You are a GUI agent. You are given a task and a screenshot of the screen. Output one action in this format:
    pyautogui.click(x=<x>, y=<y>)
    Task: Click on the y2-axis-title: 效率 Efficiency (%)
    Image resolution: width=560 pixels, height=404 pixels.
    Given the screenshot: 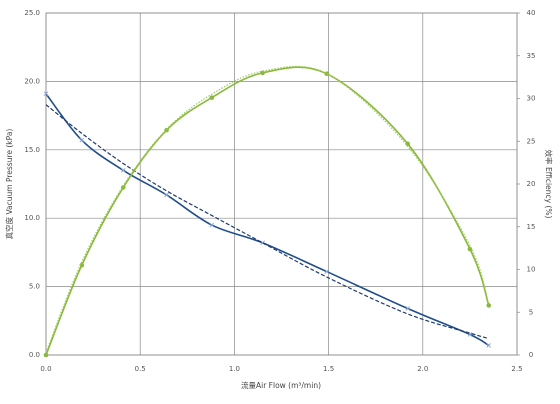 What is the action you would take?
    pyautogui.click(x=549, y=184)
    